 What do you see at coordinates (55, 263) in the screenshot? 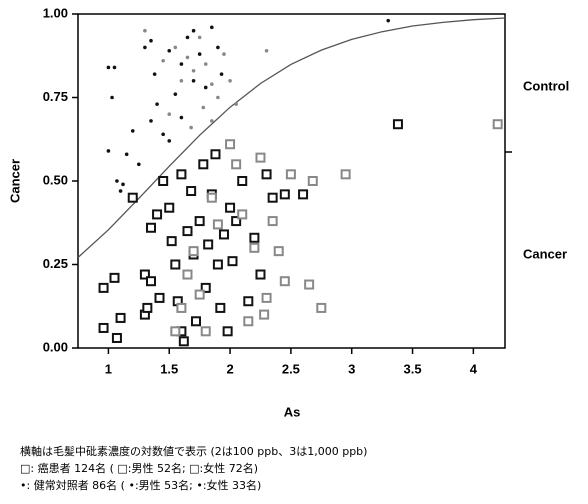
I see `y-tick-label: 0.25` at bounding box center [55, 263].